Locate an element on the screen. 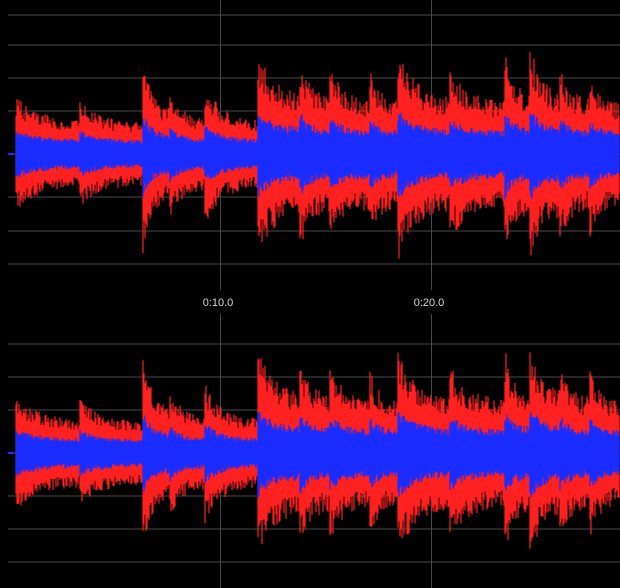 The width and height of the screenshot is (620, 588). timeline-ruler: 0:10.0 0:20.0 is located at coordinates (310, 302).